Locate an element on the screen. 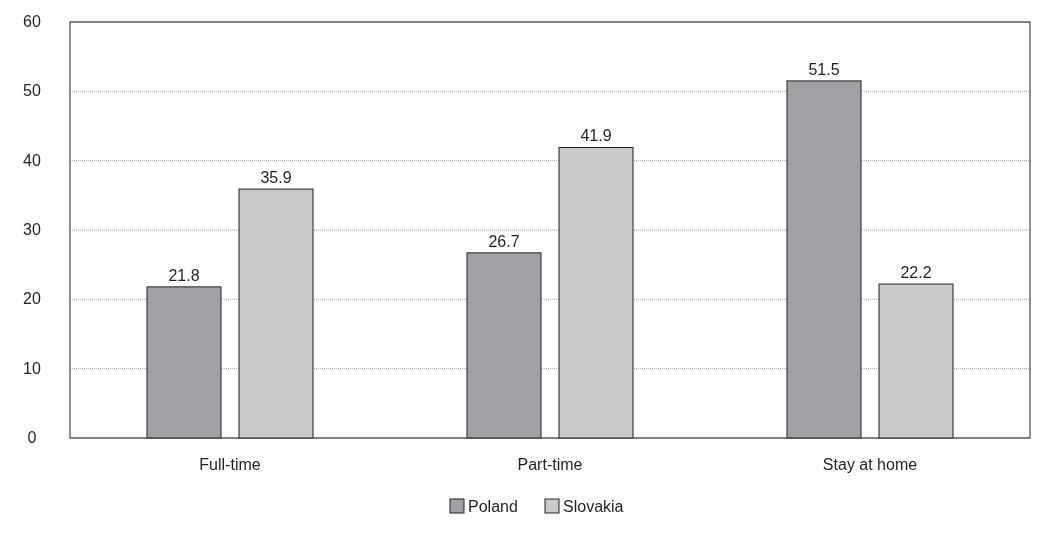  y-tick-label: 40 is located at coordinates (32, 160).